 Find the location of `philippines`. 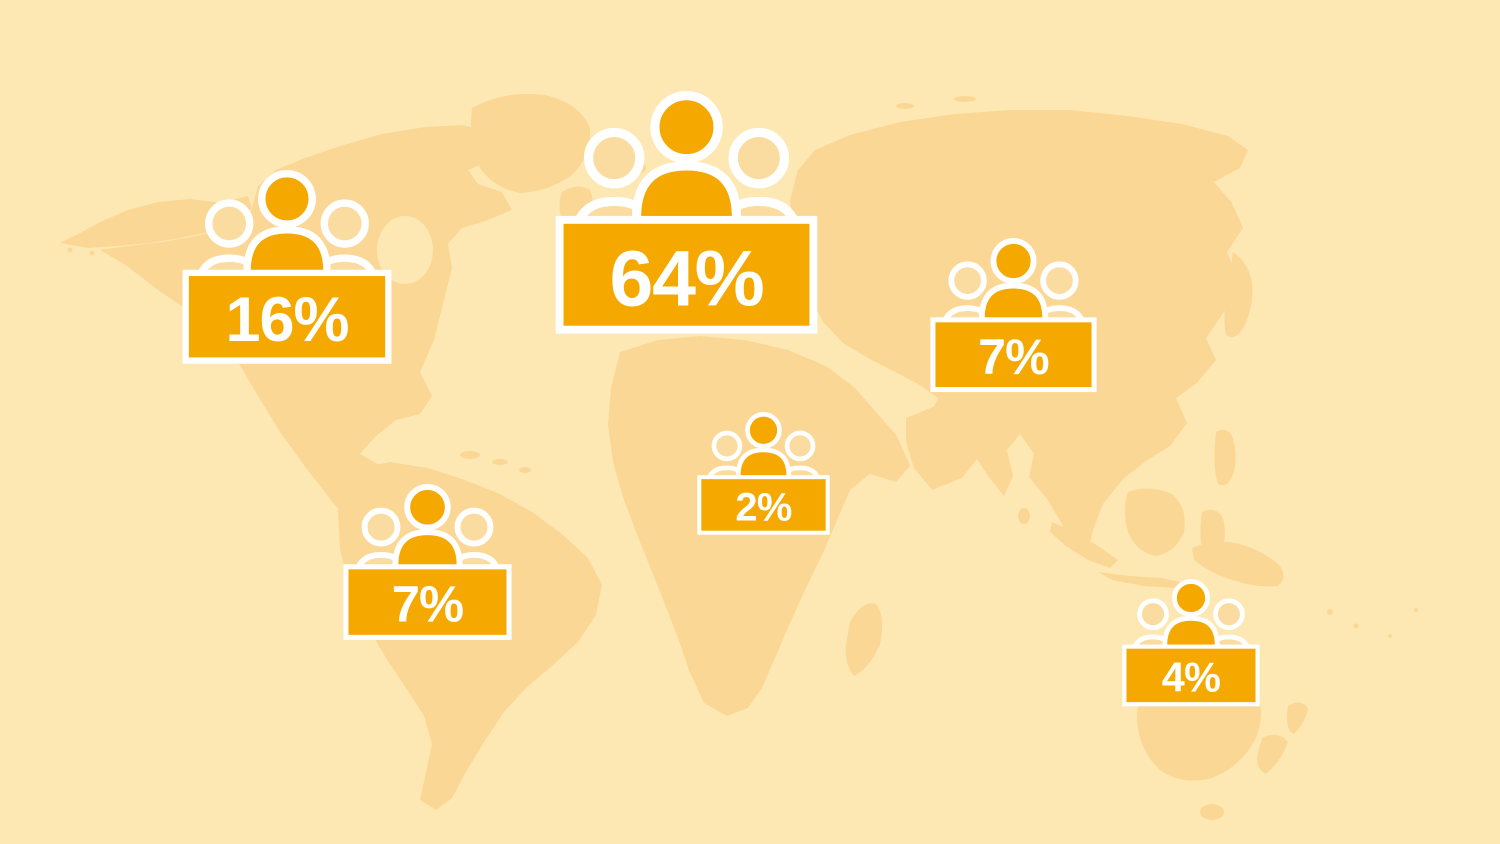

philippines is located at coordinates (1225, 457).